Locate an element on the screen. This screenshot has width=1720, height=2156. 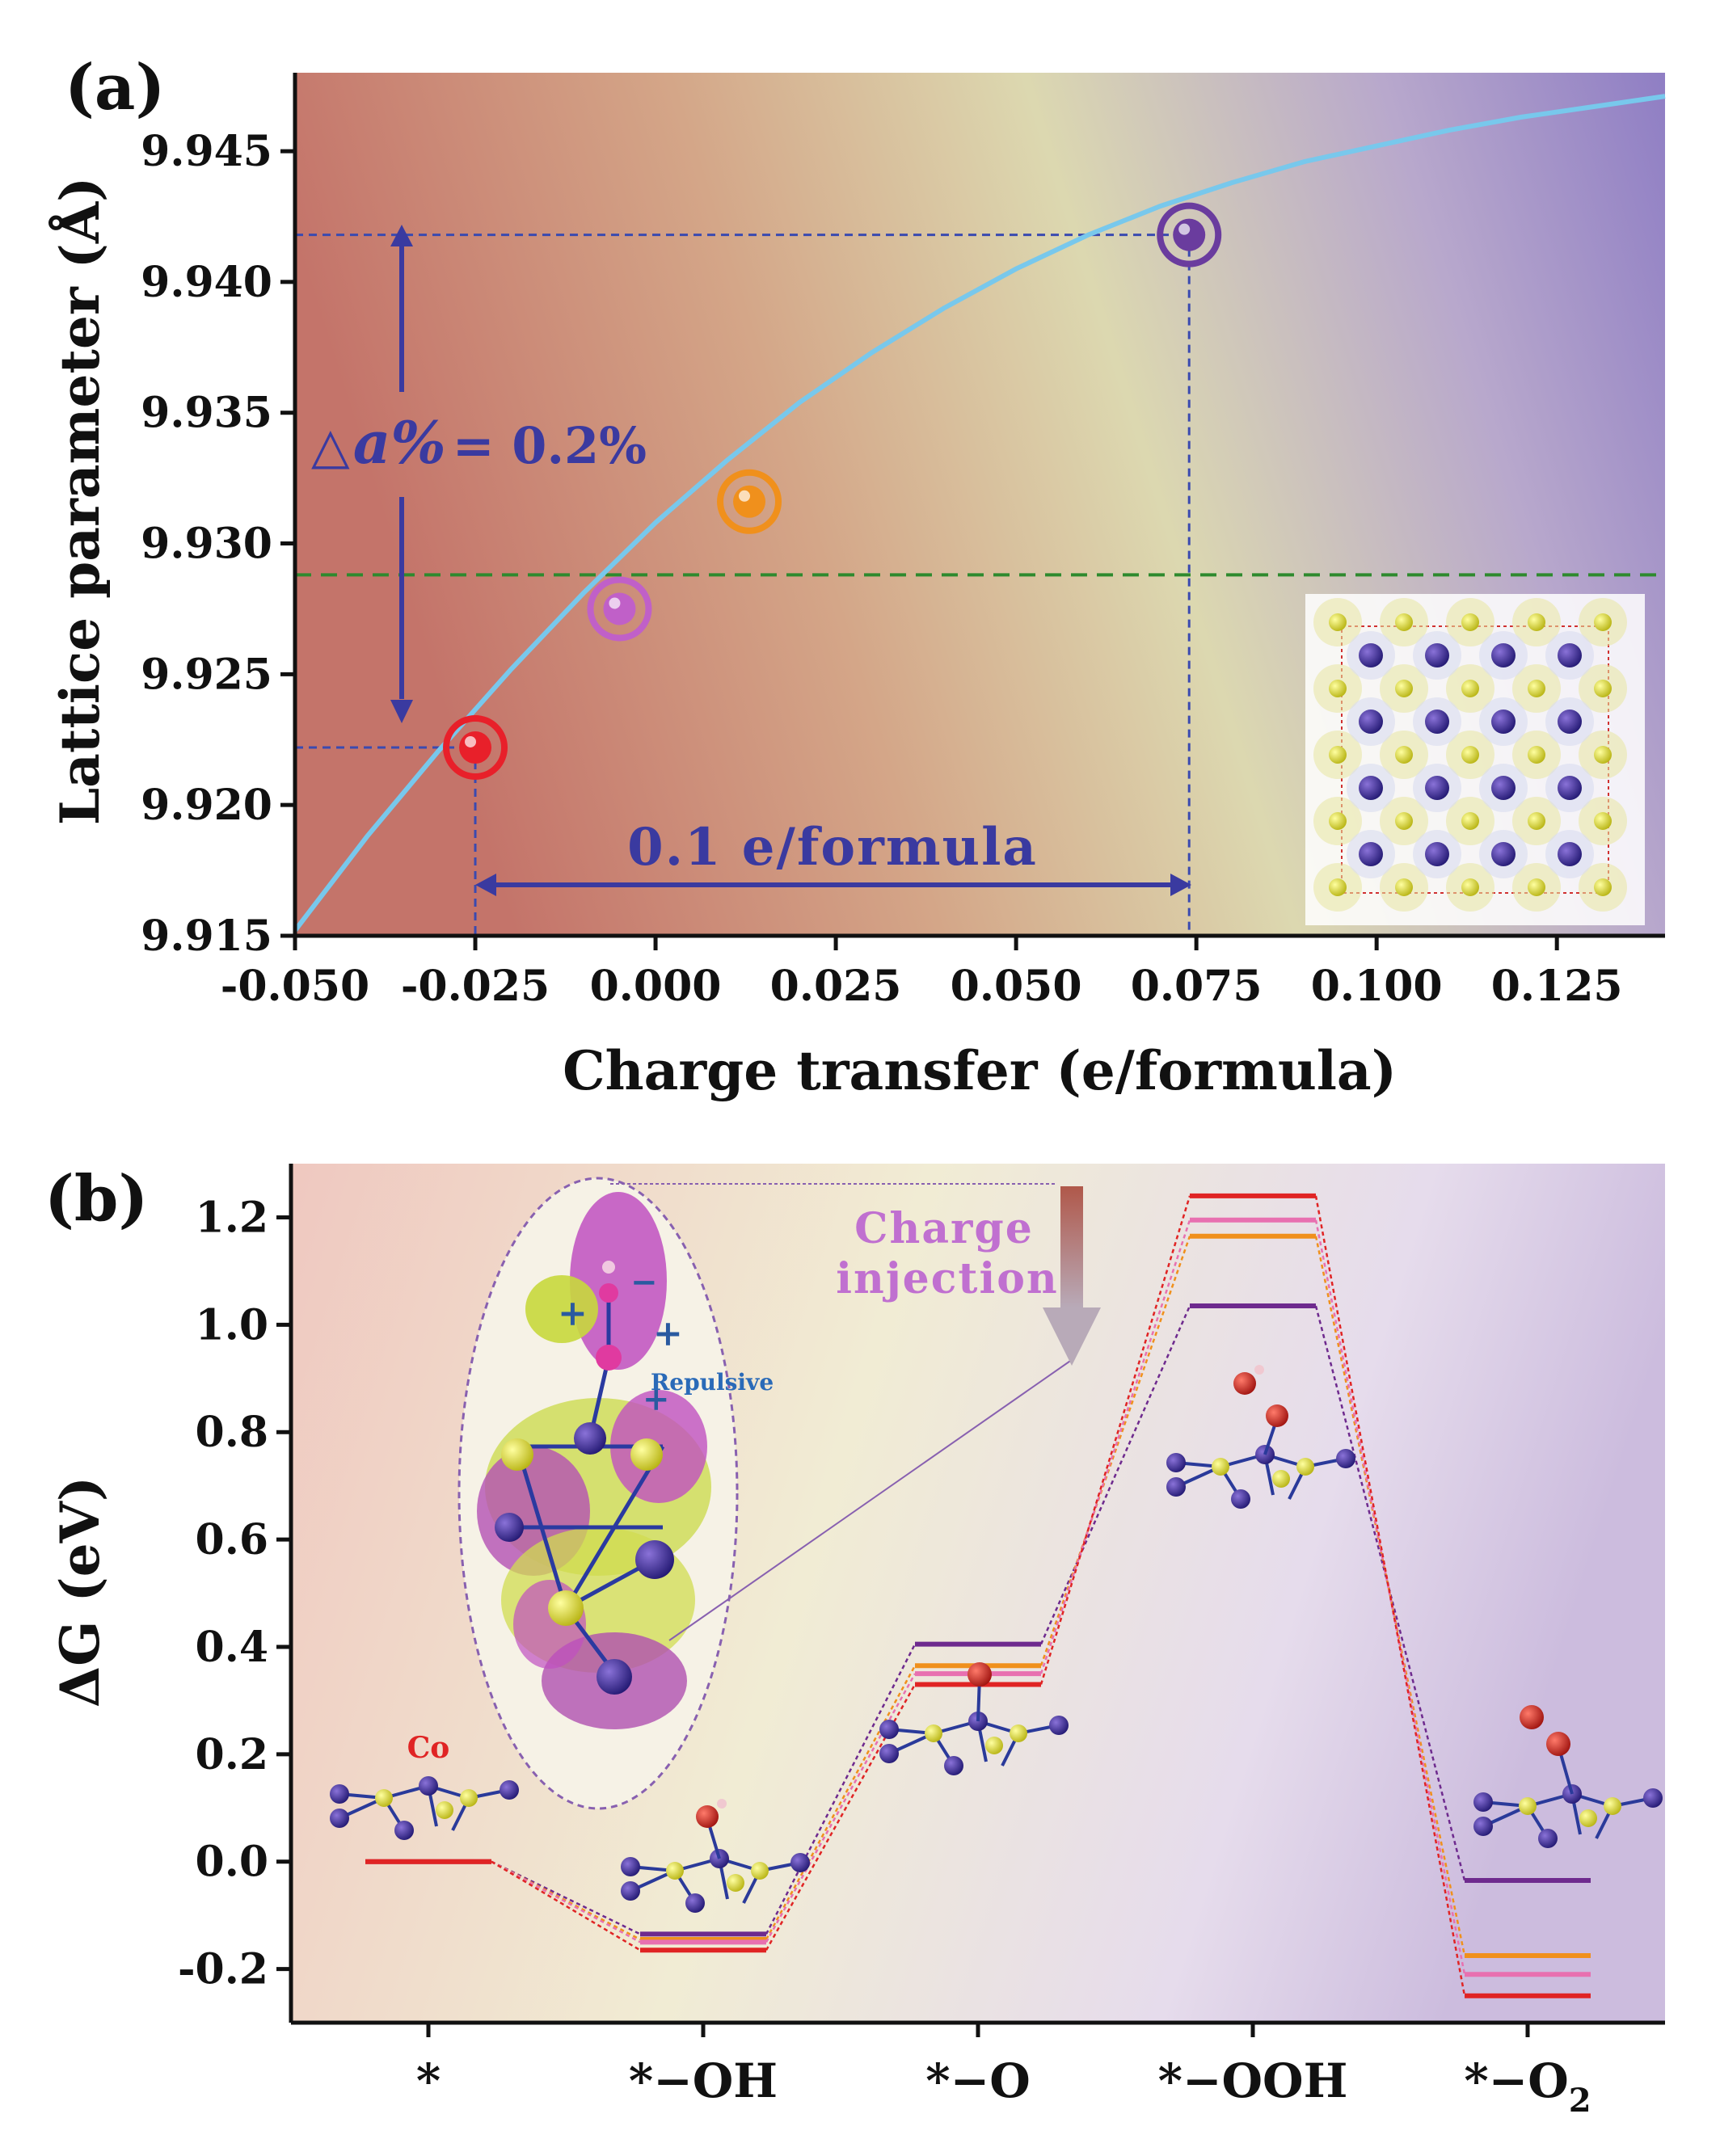
x-tick-label: 0.050 is located at coordinates (1017, 986).